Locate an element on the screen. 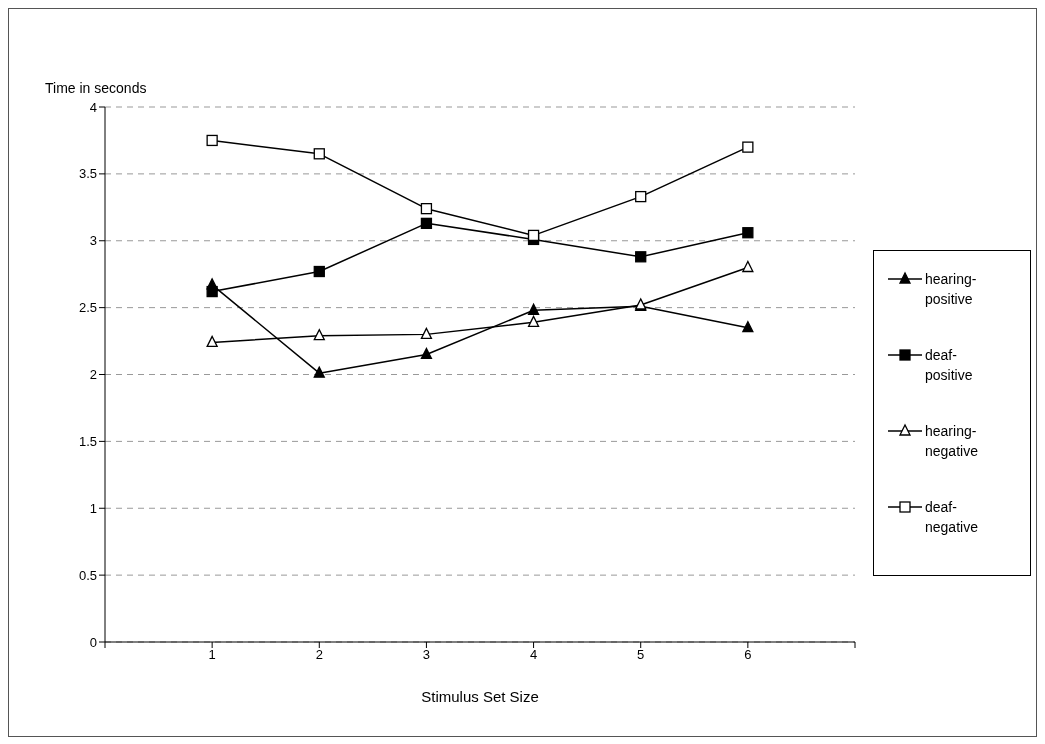  y-tick-label: 2 is located at coordinates (93, 375).